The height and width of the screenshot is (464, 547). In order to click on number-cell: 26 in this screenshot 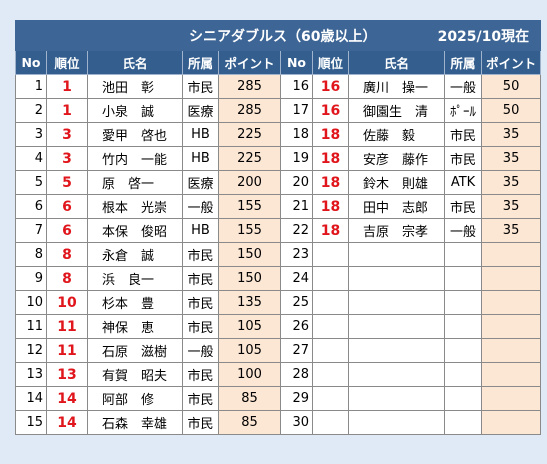, I will do `click(296, 326)`.